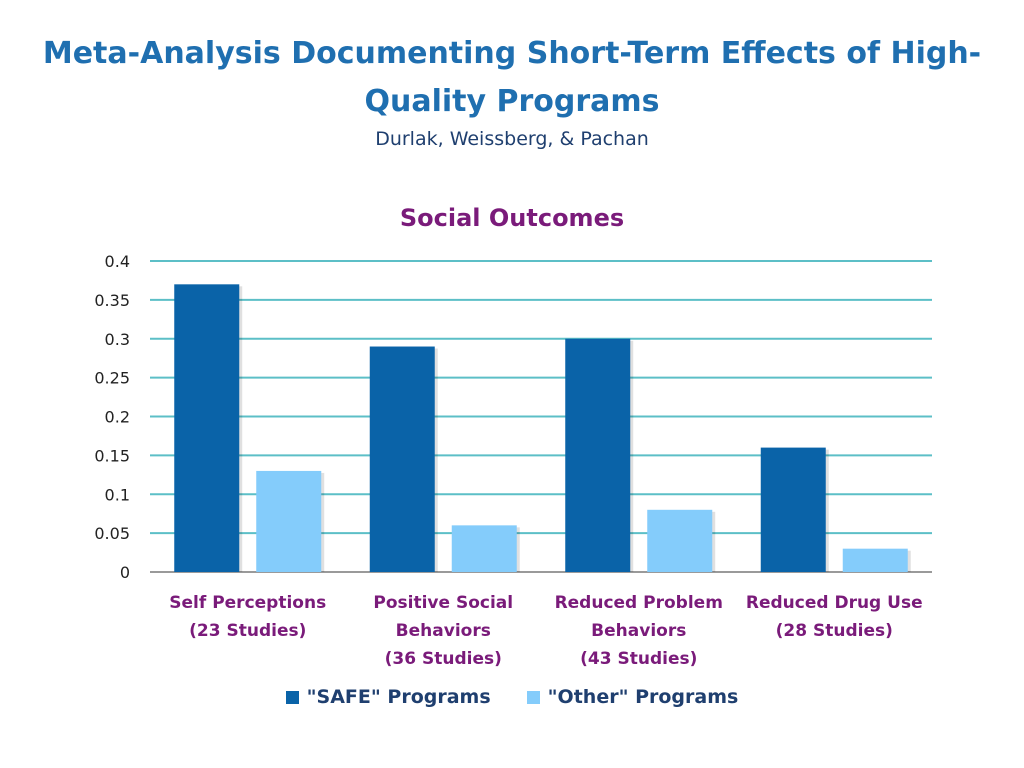 This screenshot has width=1024, height=768. Describe the element at coordinates (643, 697) in the screenshot. I see `legend-label-other: "Other" Programs` at that location.